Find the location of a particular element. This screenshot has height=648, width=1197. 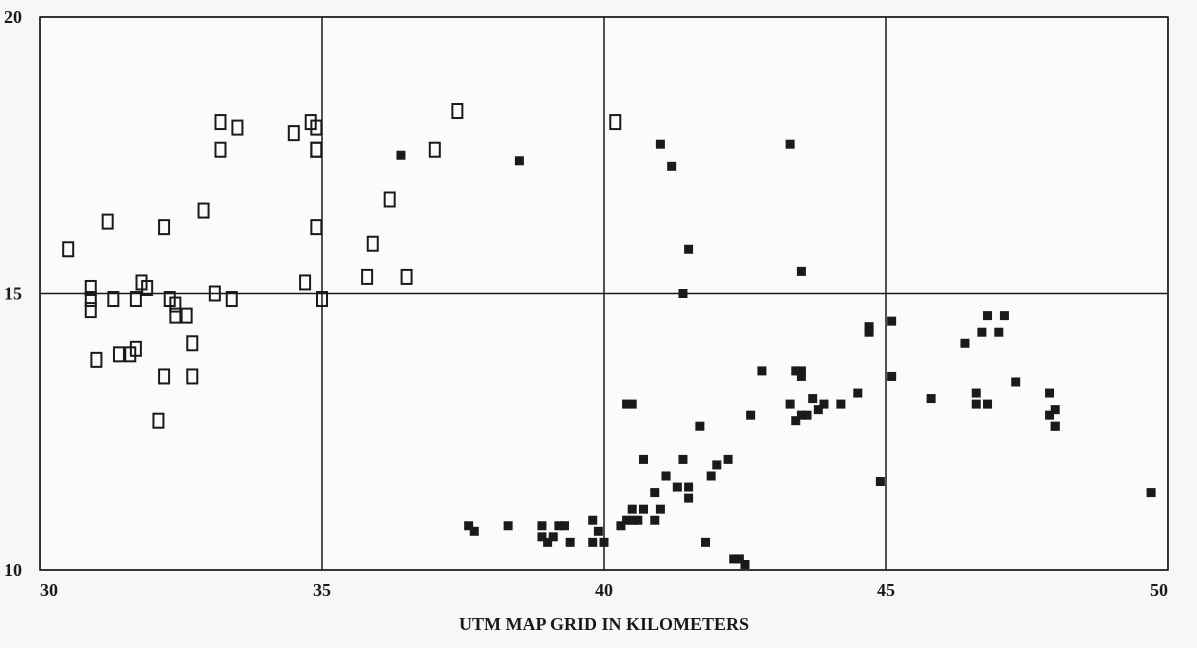

x-tick-label: 35 is located at coordinates (322, 590).